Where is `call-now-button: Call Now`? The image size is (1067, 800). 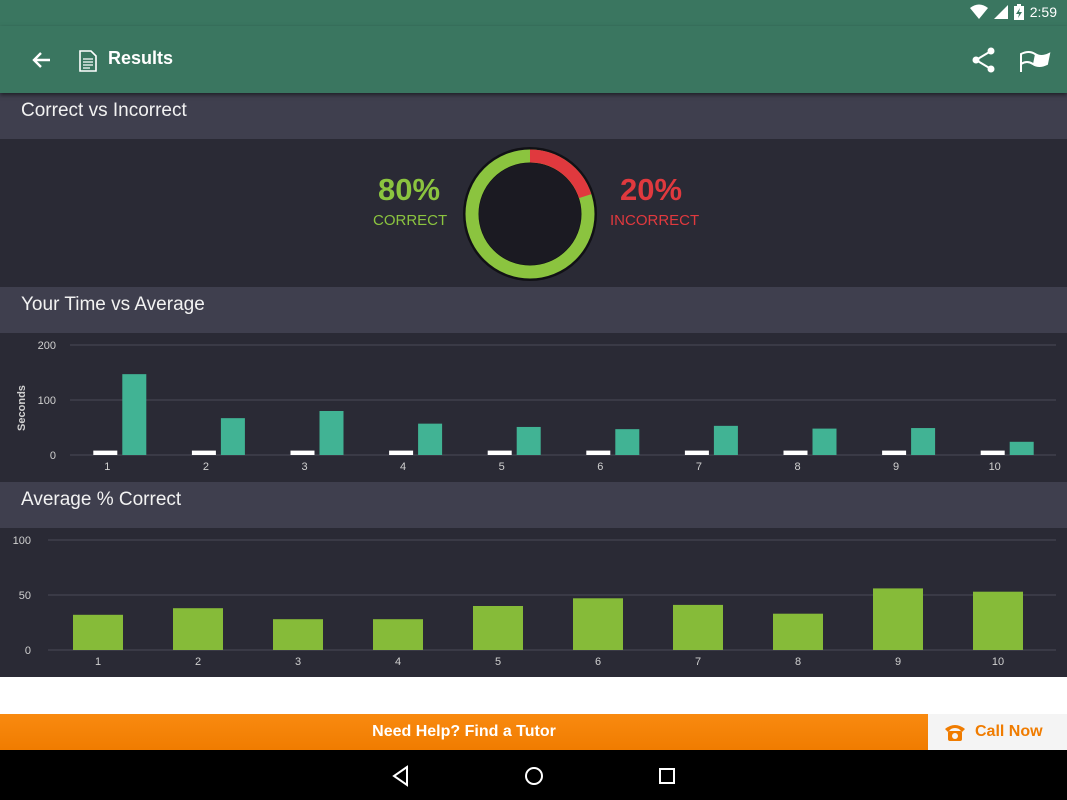 call-now-button: Call Now is located at coordinates (997, 732).